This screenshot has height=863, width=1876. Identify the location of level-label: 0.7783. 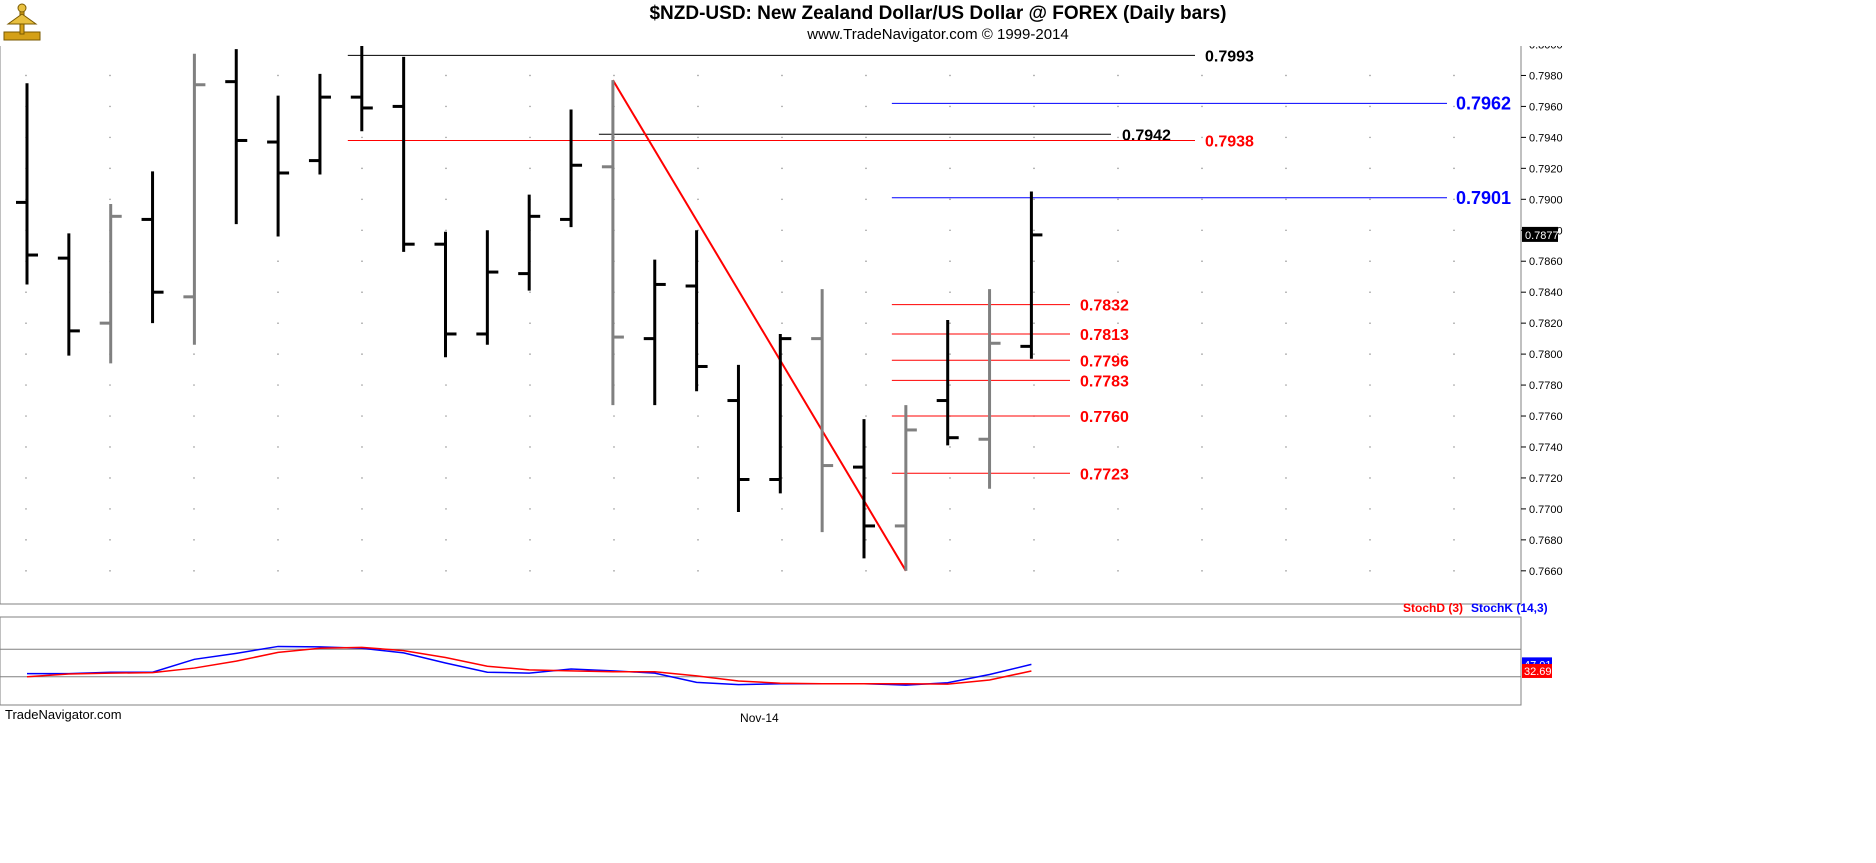
(1104, 381).